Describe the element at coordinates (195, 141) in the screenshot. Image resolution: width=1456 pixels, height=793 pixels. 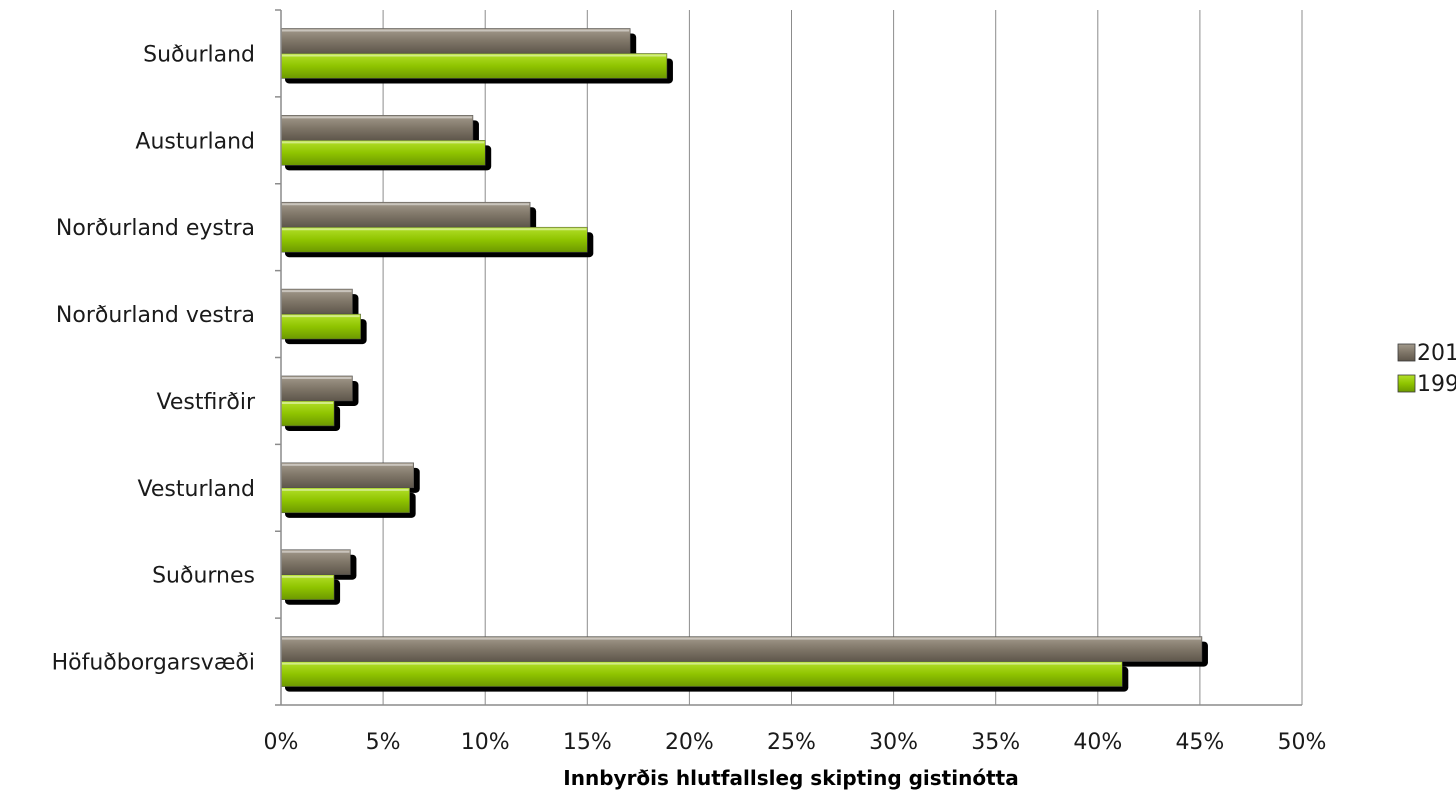
I see `category-label: Austurland` at that location.